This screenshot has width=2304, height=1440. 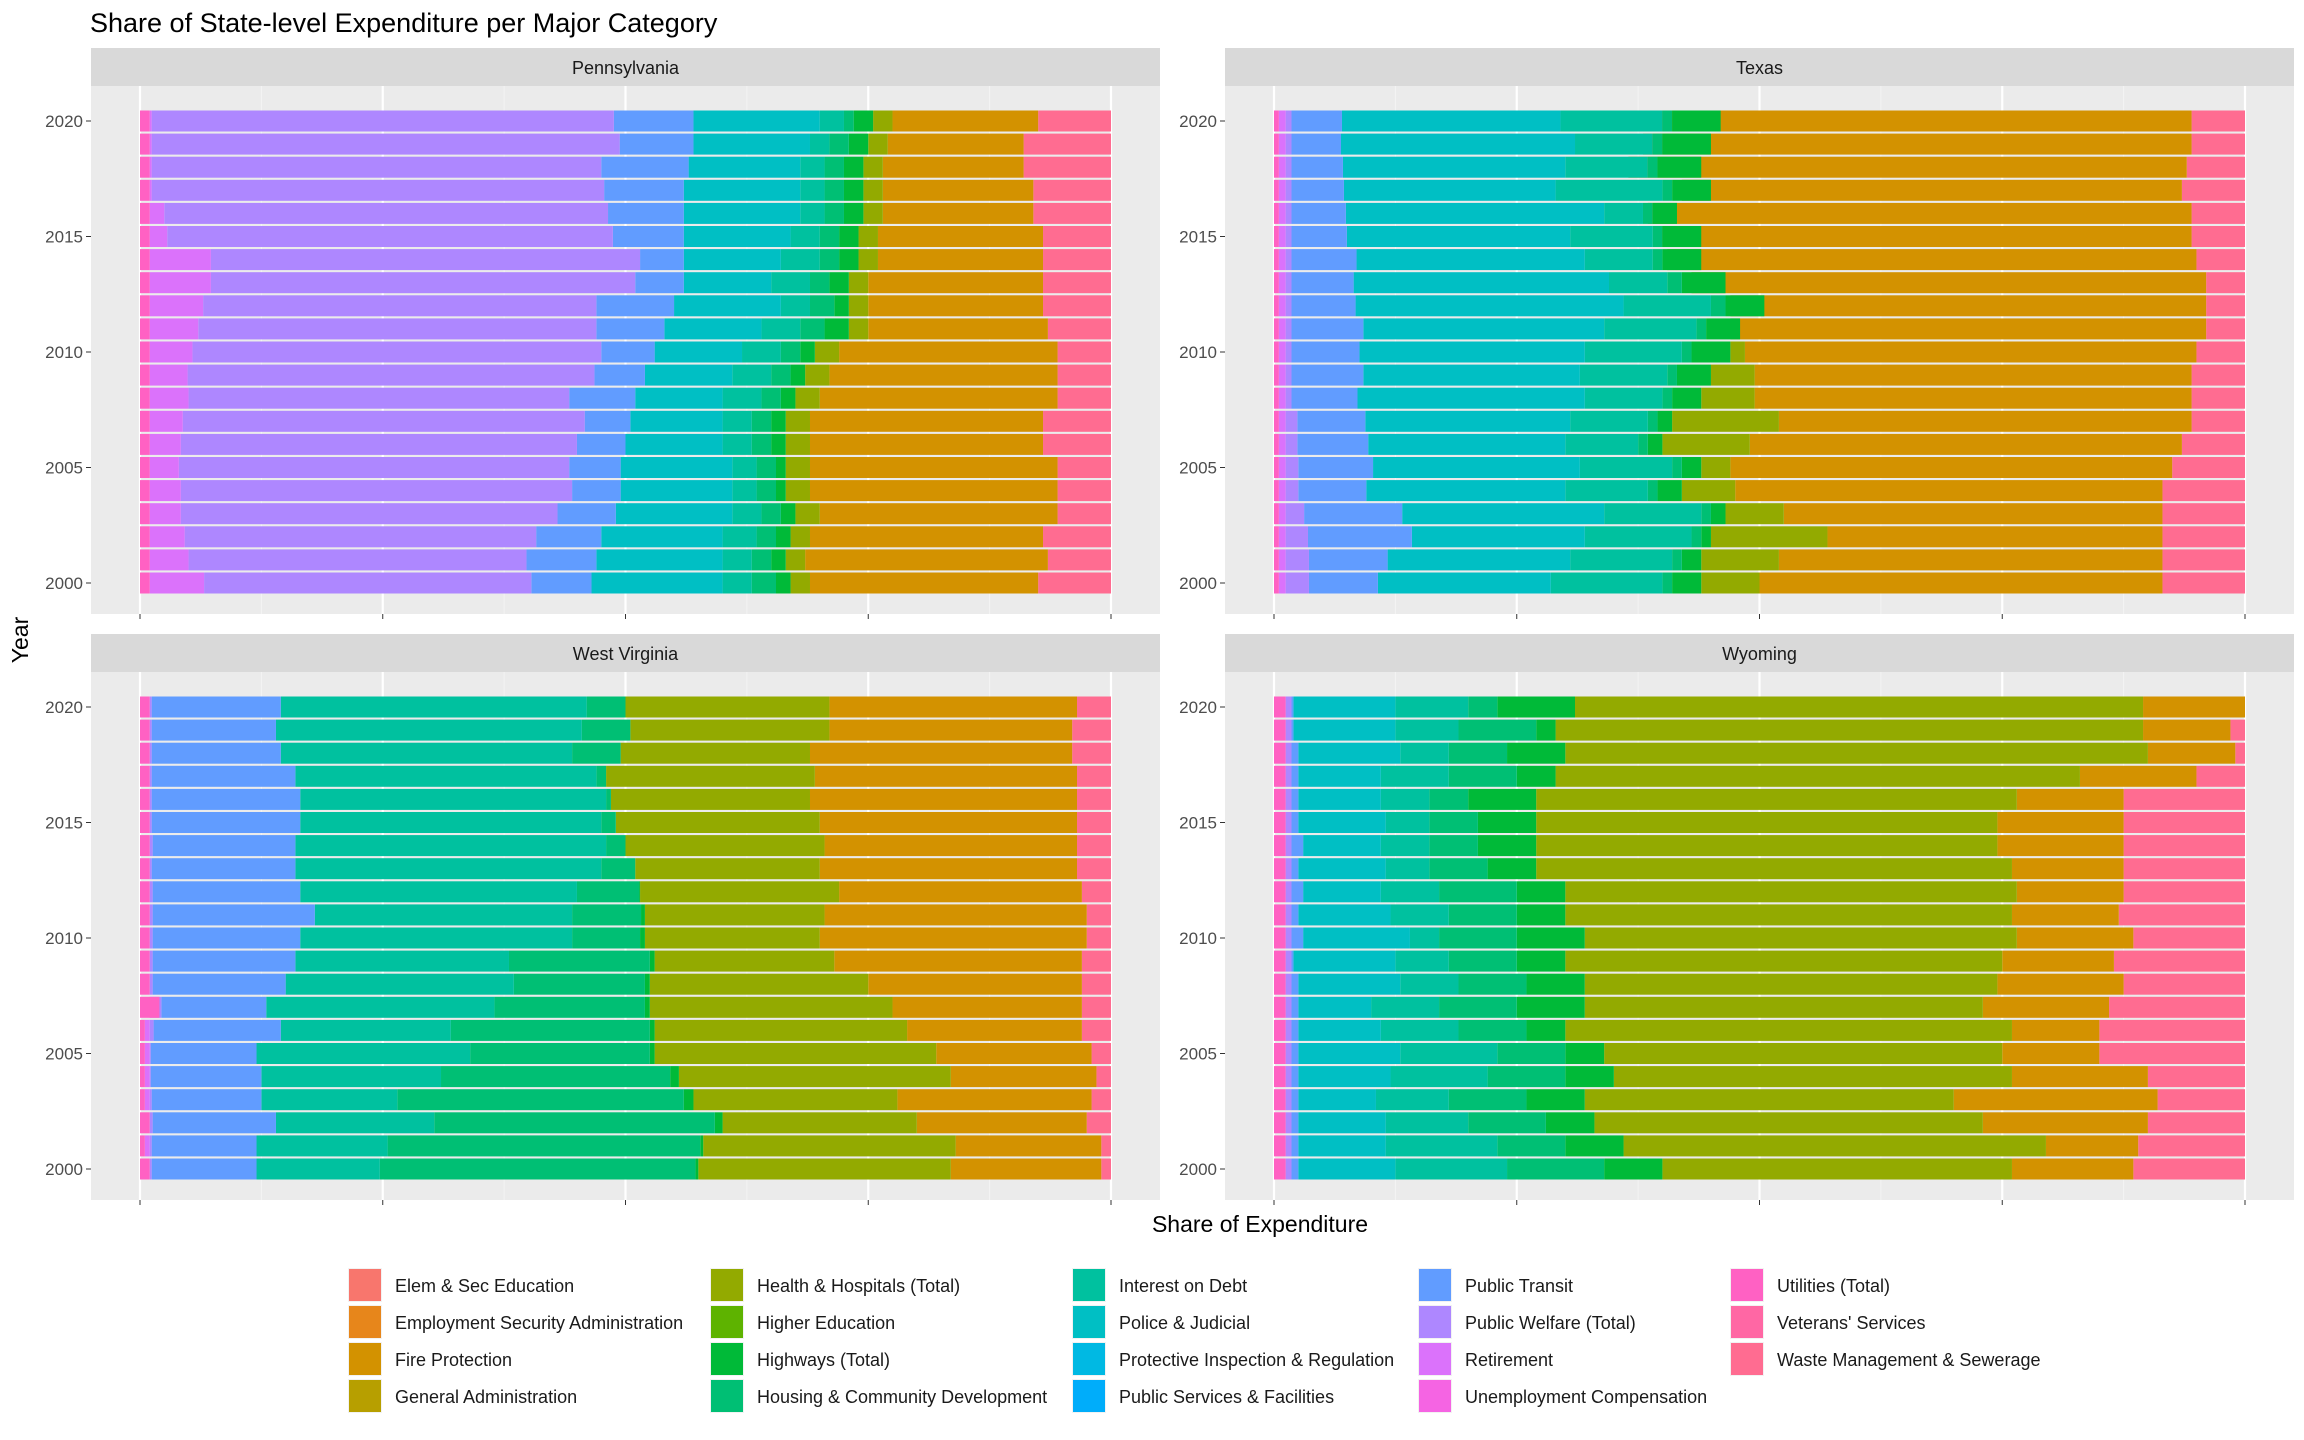 What do you see at coordinates (145, 537) in the screenshot?
I see `bar-segment-utilities-total-2002` at bounding box center [145, 537].